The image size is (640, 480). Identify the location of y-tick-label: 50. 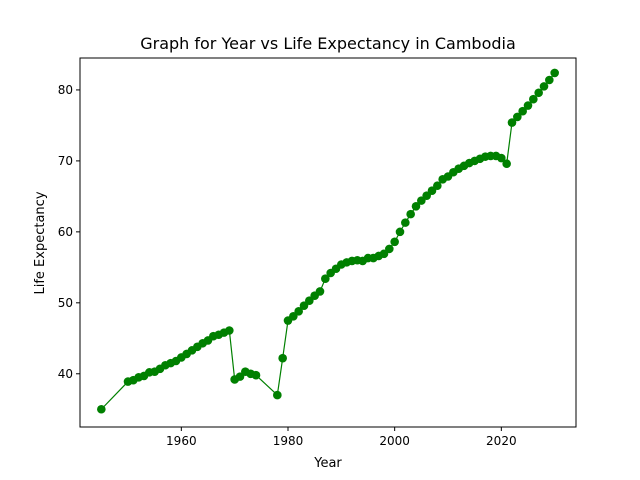
(65, 303).